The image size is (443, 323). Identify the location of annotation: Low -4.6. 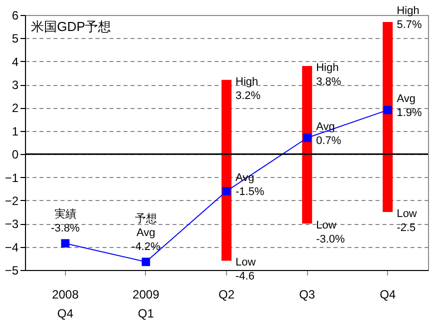
(246, 269).